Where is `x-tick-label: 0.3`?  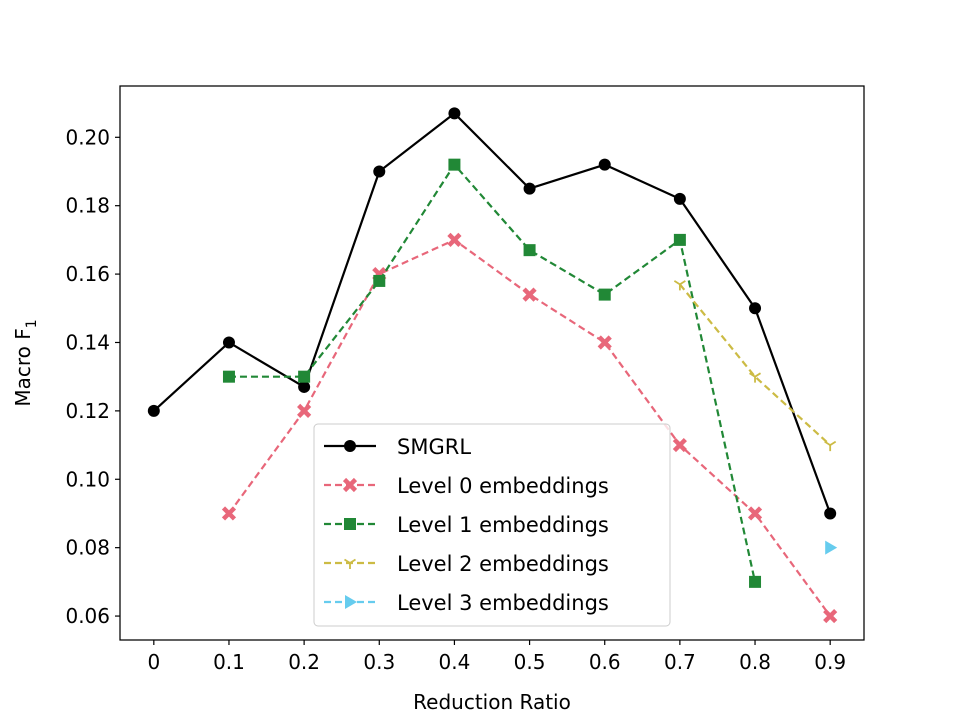
x-tick-label: 0.3 is located at coordinates (379, 662).